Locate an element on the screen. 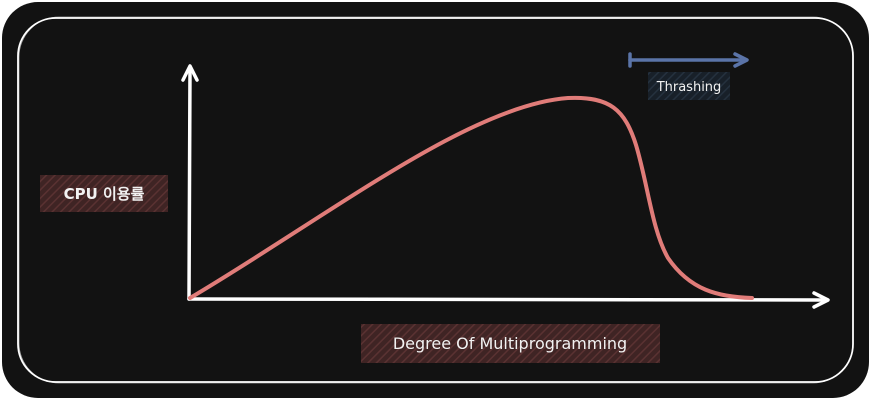  y-axis-label: CPU 이용률 is located at coordinates (104, 194).